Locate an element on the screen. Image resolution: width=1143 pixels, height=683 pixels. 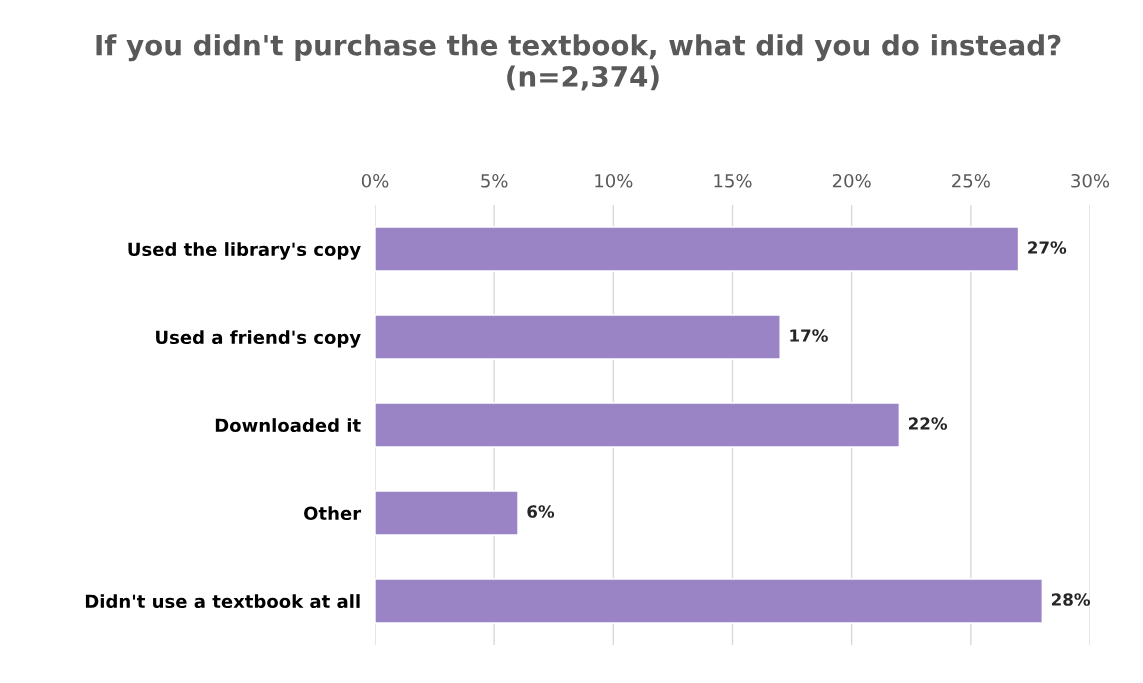
data-label: 27% is located at coordinates (1047, 247).